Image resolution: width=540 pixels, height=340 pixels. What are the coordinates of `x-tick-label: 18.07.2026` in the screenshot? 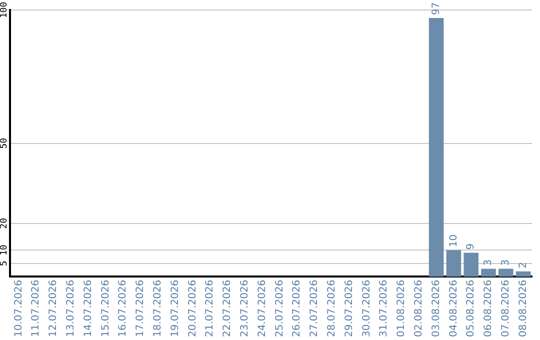 It's located at (158, 309).